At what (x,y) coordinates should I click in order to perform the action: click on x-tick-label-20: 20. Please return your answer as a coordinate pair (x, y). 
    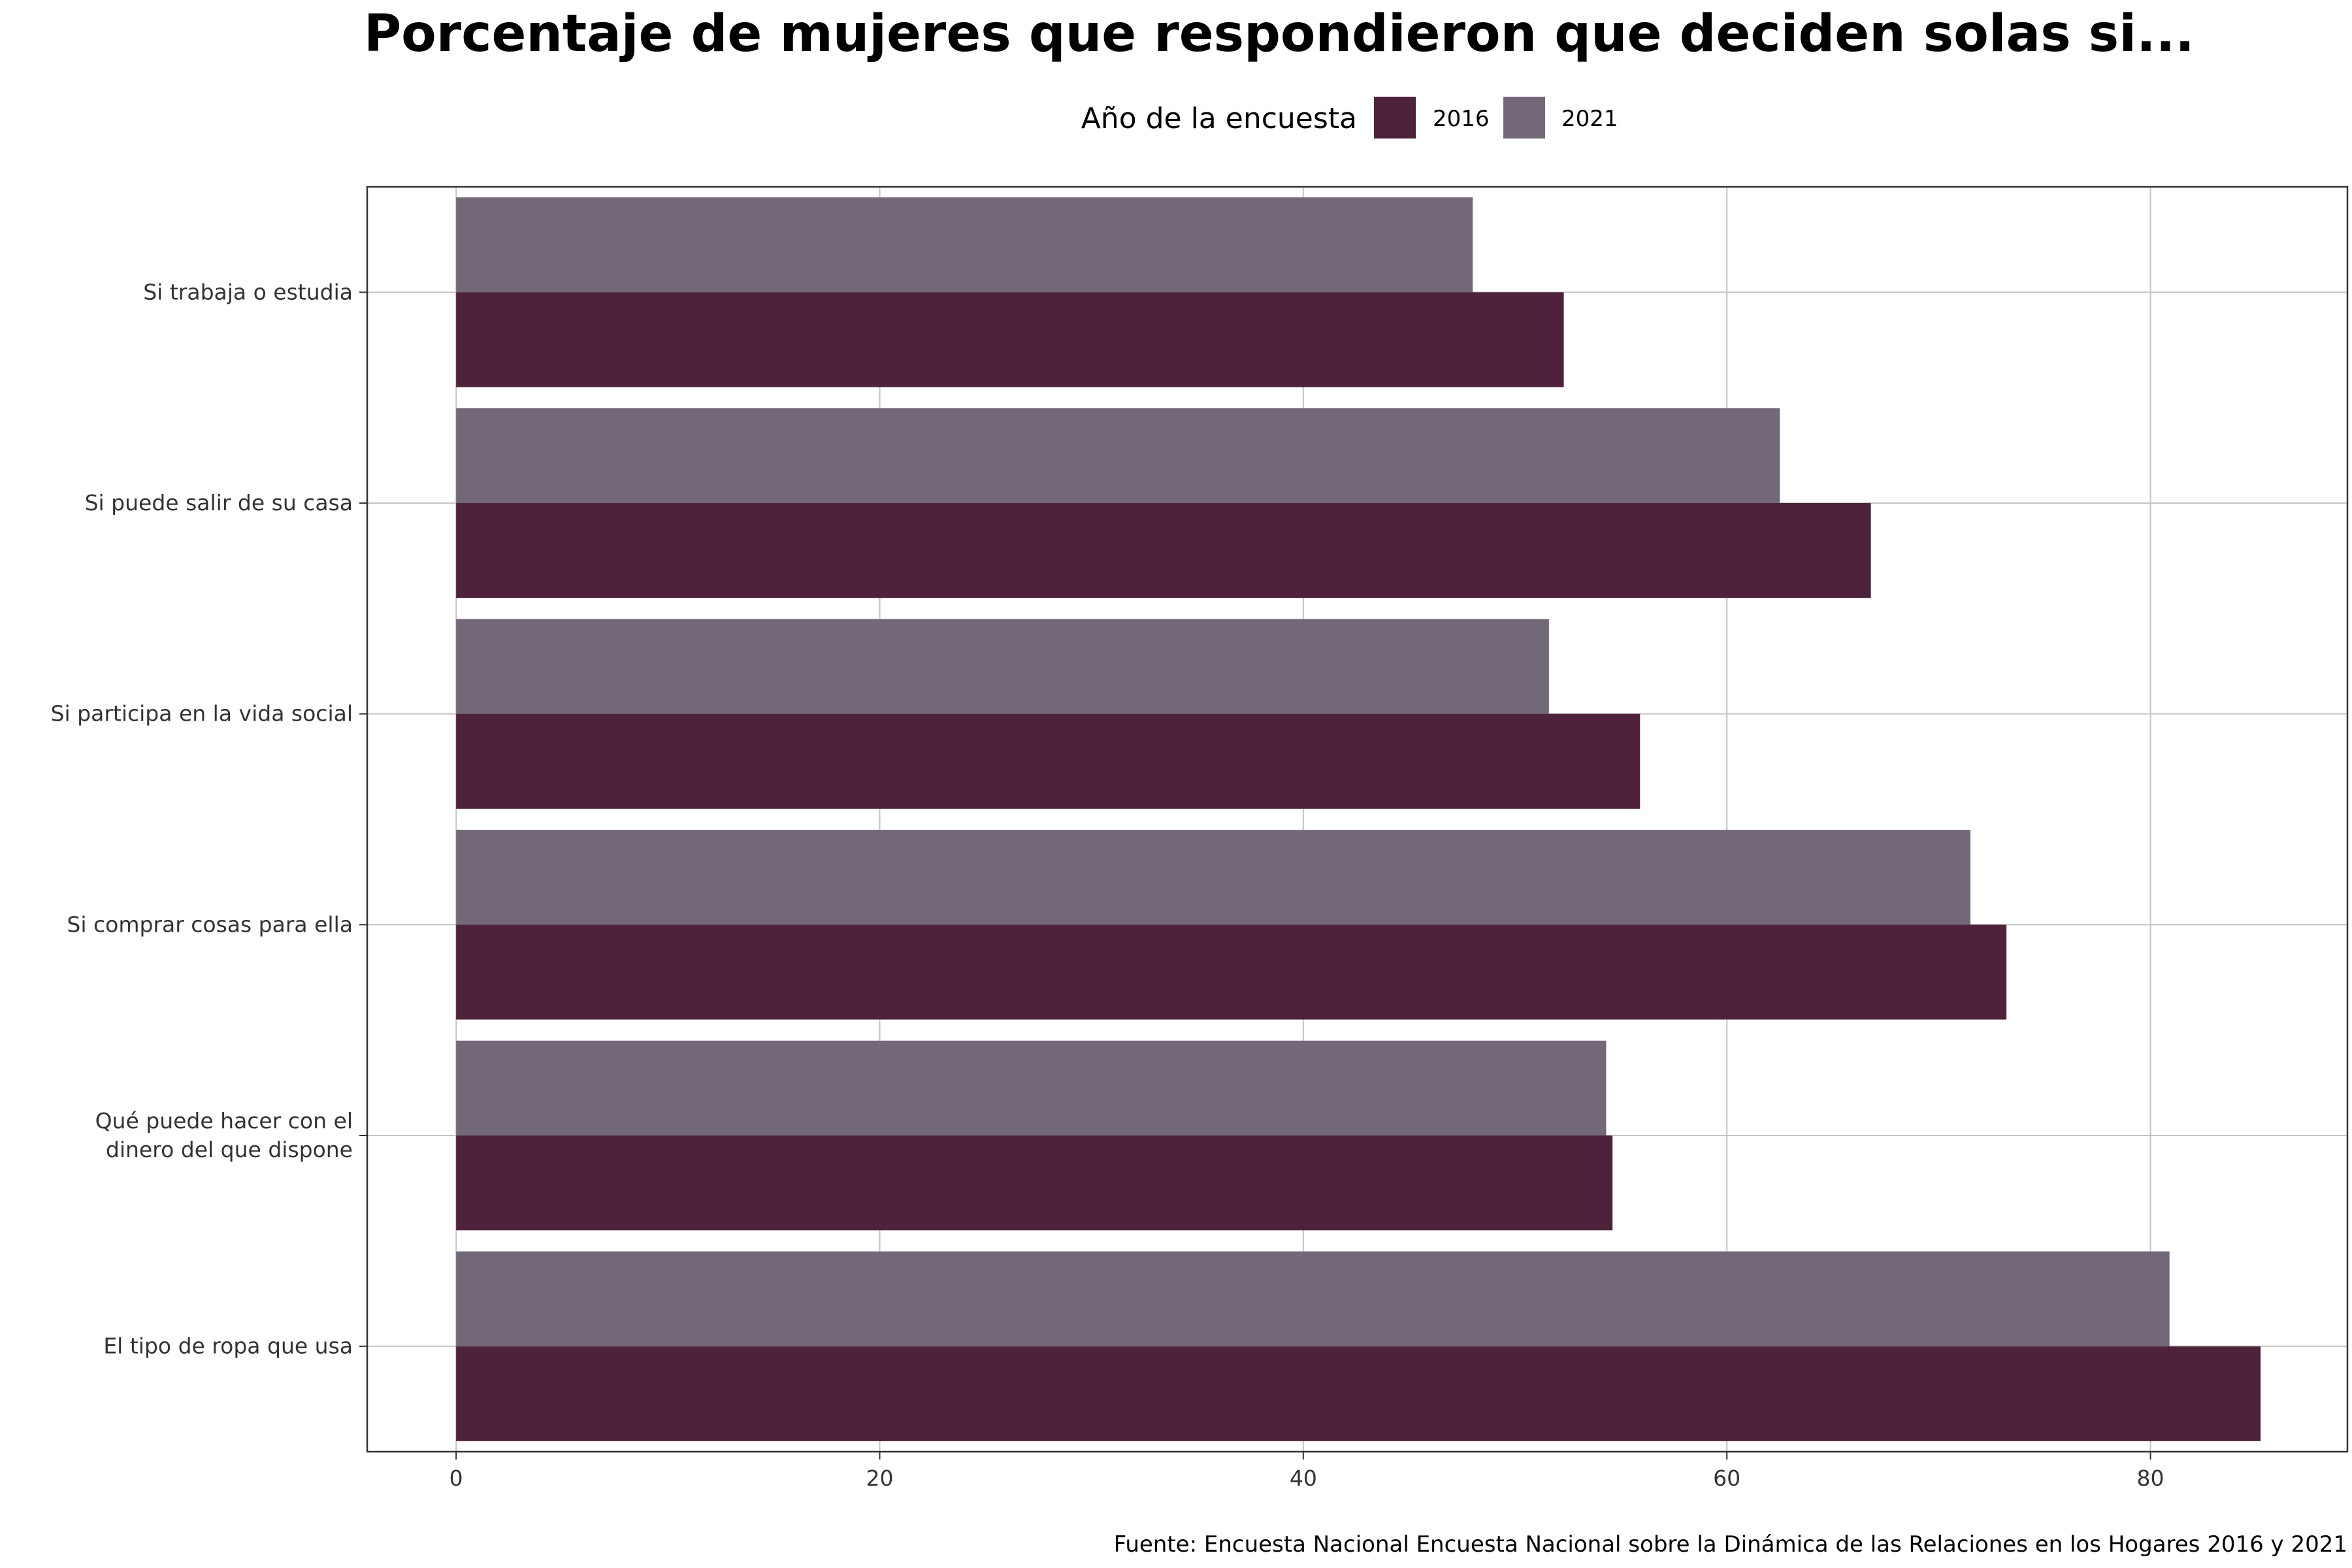
    Looking at the image, I should click on (879, 1478).